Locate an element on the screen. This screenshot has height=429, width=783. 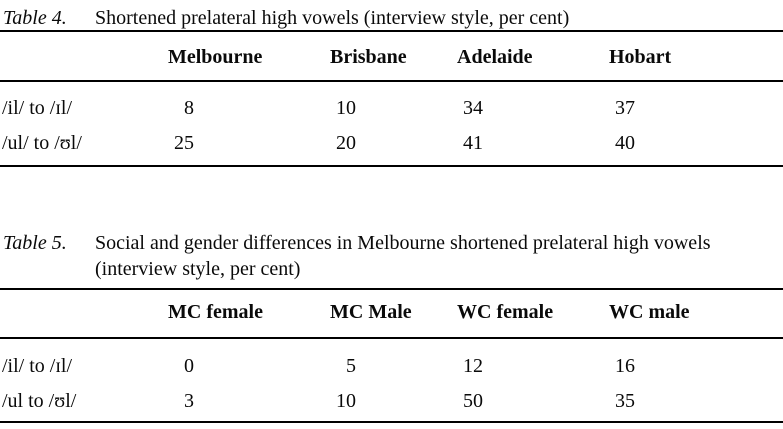
table-5-col-header-wc-male: WC male is located at coordinates (649, 312).